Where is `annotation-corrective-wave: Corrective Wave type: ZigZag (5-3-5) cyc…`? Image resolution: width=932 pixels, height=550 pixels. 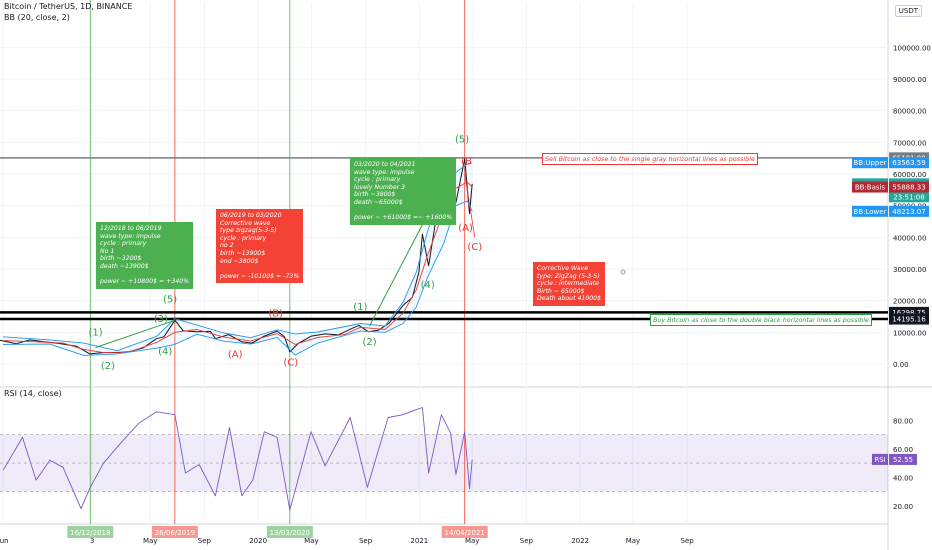
annotation-corrective-wave: Corrective Wave type: ZigZag (5-3-5) cyc… is located at coordinates (569, 284).